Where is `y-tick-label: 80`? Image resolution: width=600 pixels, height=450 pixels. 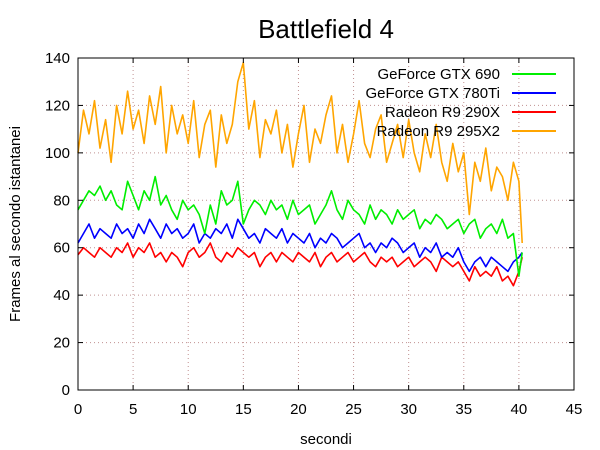 y-tick-label: 80 is located at coordinates (61, 200).